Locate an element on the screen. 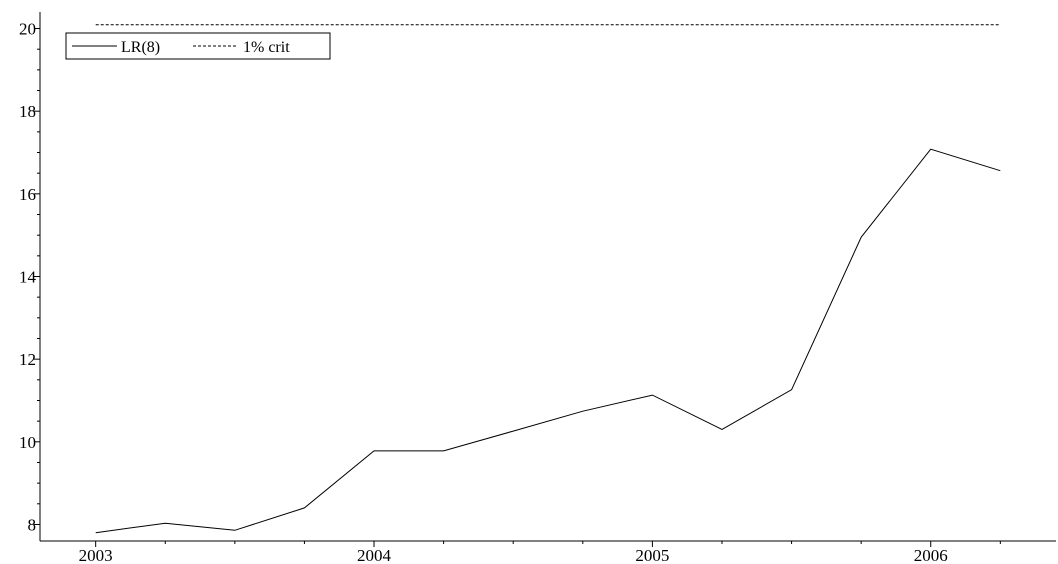  x-tick-label: 2003 is located at coordinates (96, 555).